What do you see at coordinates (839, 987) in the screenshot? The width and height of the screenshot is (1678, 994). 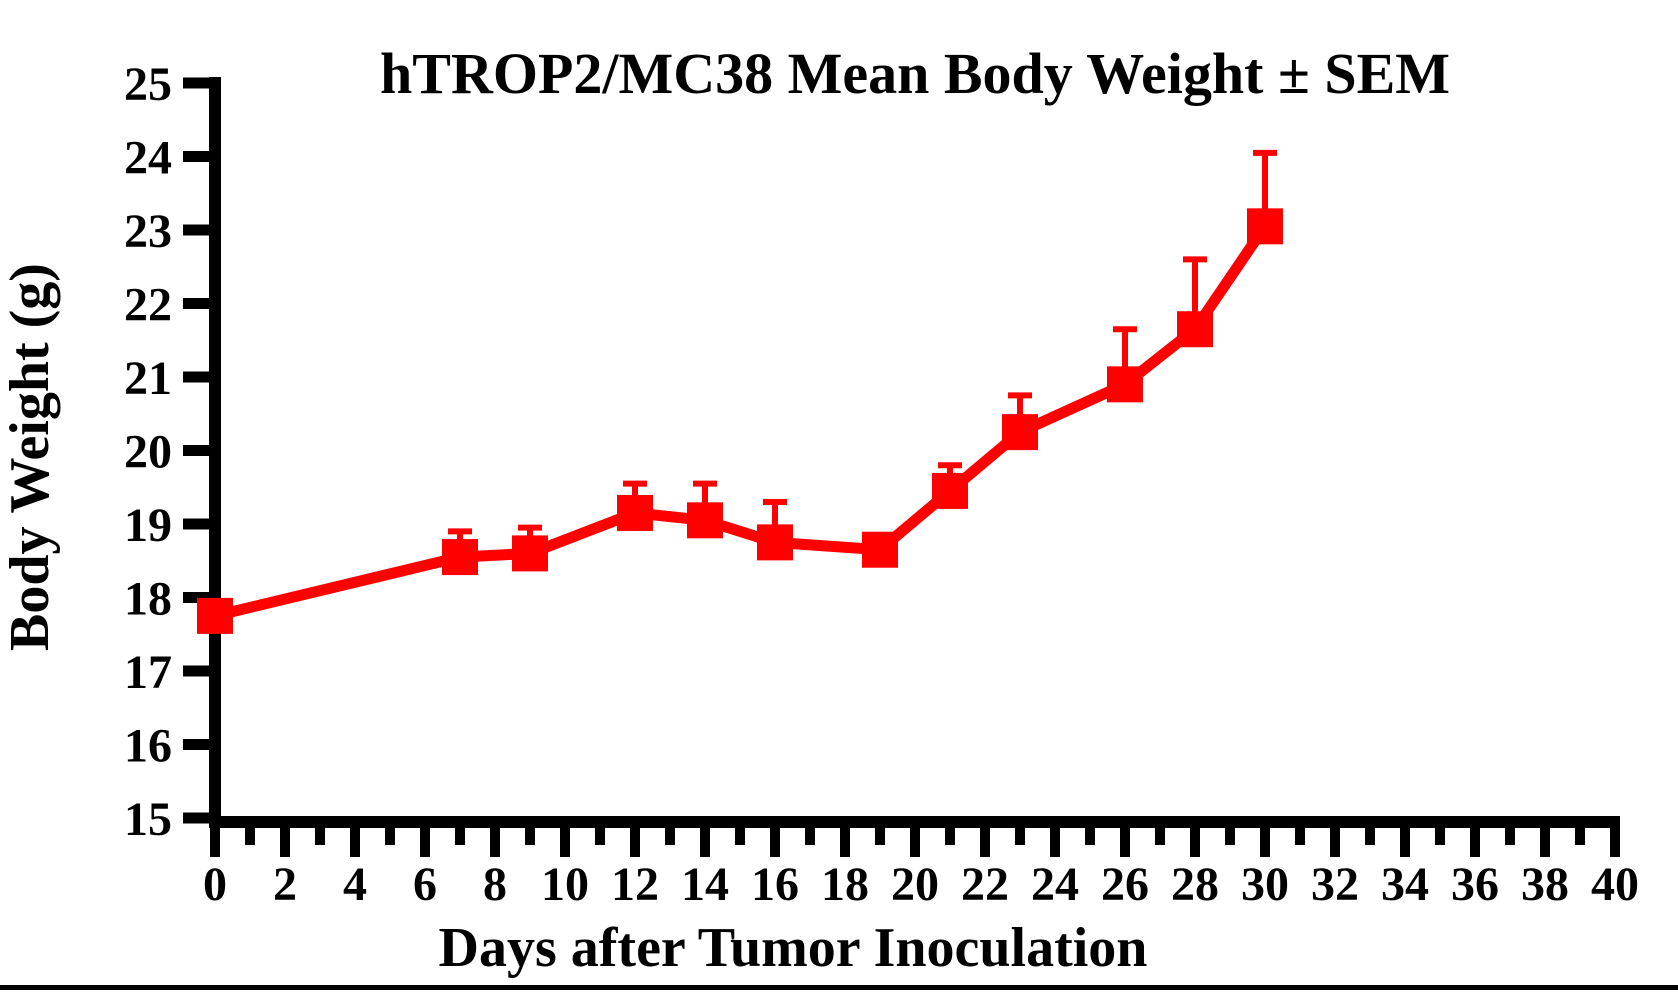 I see `bottom-border-line` at bounding box center [839, 987].